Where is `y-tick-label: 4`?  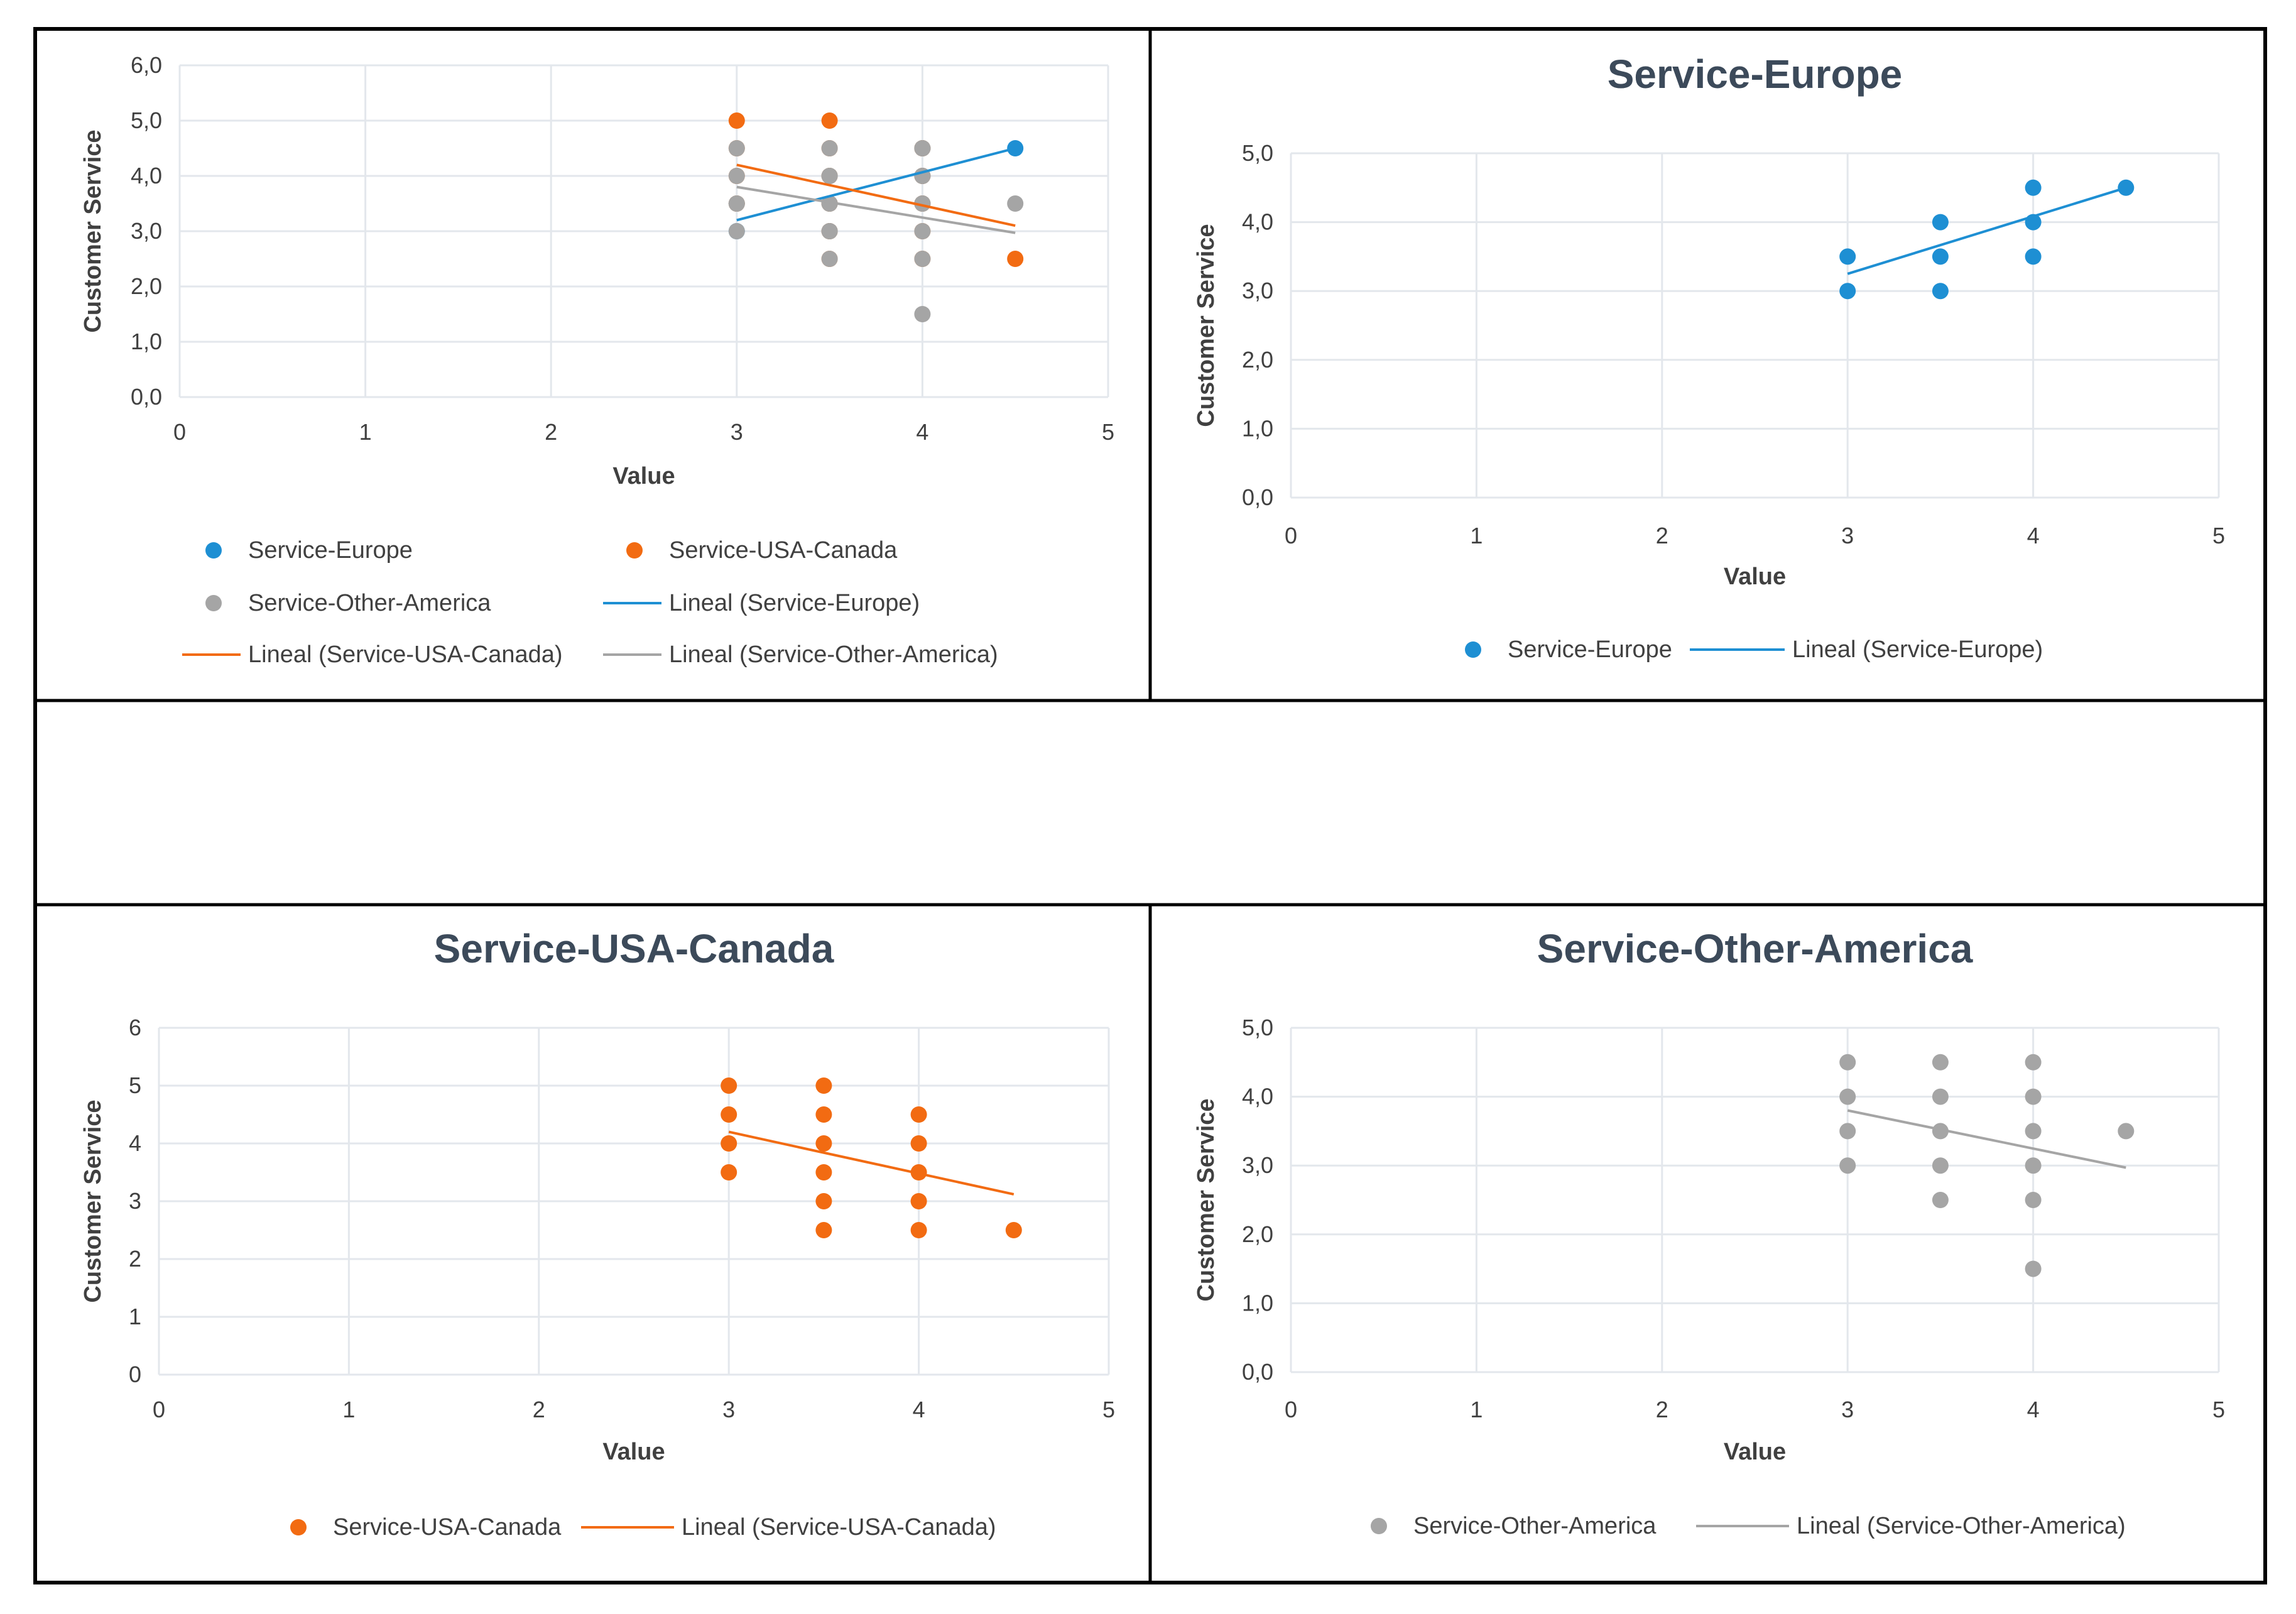
y-tick-label: 4 is located at coordinates (135, 1143).